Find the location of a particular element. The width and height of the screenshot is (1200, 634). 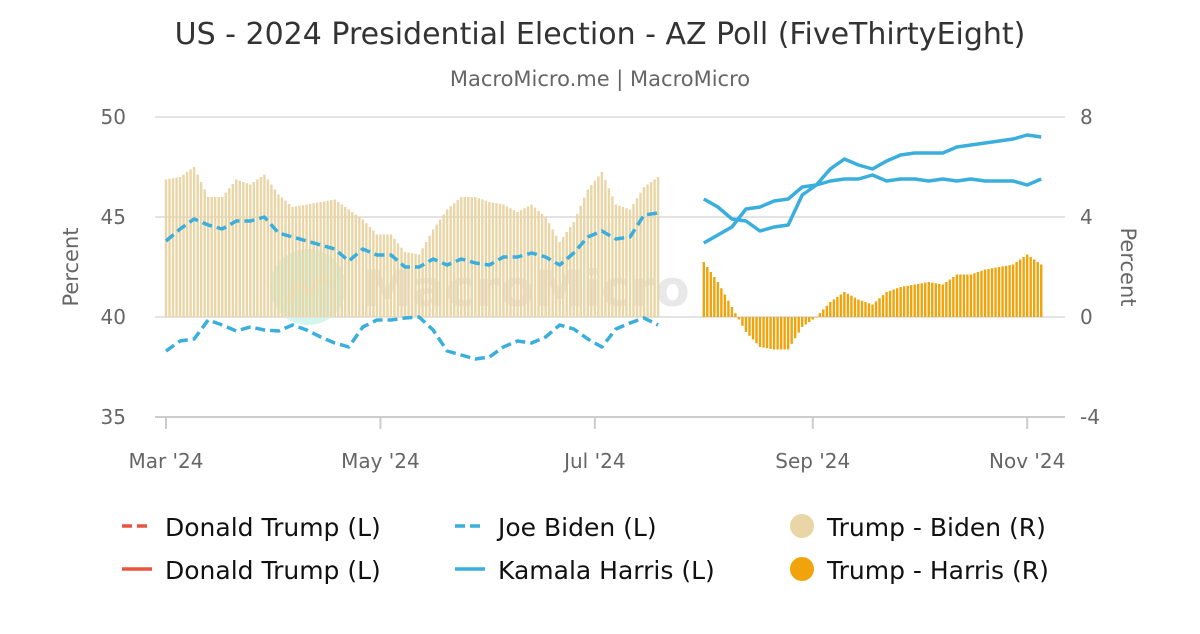

chart-subtitle: MacroMicro.me | MacroMicro is located at coordinates (600, 79).